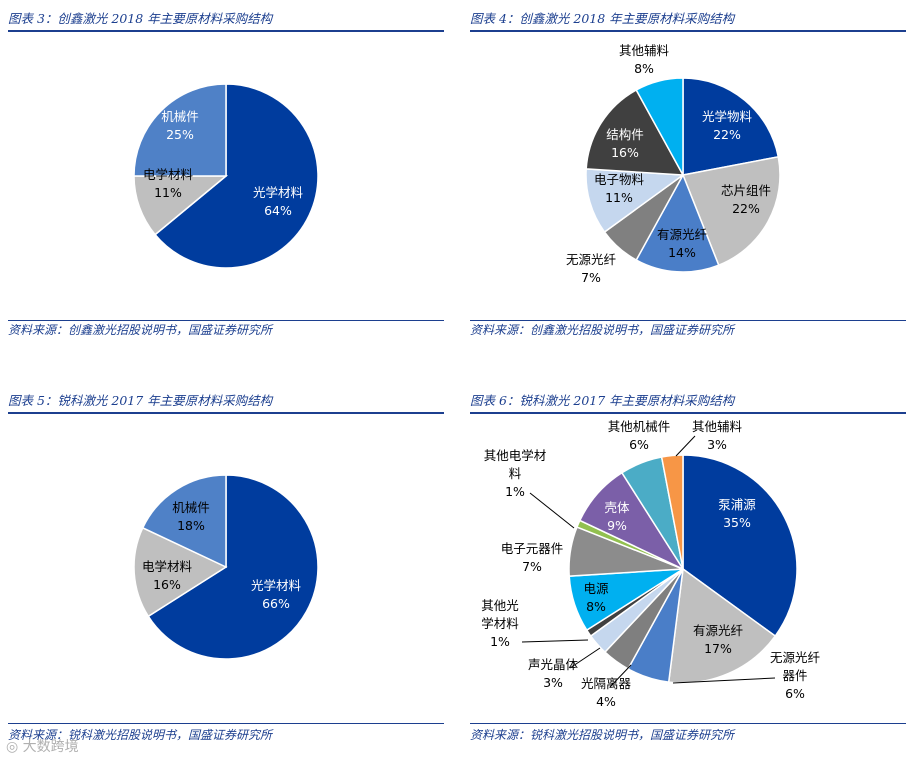  Describe the element at coordinates (746, 199) in the screenshot. I see `slice-label-芯片组件: 芯片组件 22%` at that location.